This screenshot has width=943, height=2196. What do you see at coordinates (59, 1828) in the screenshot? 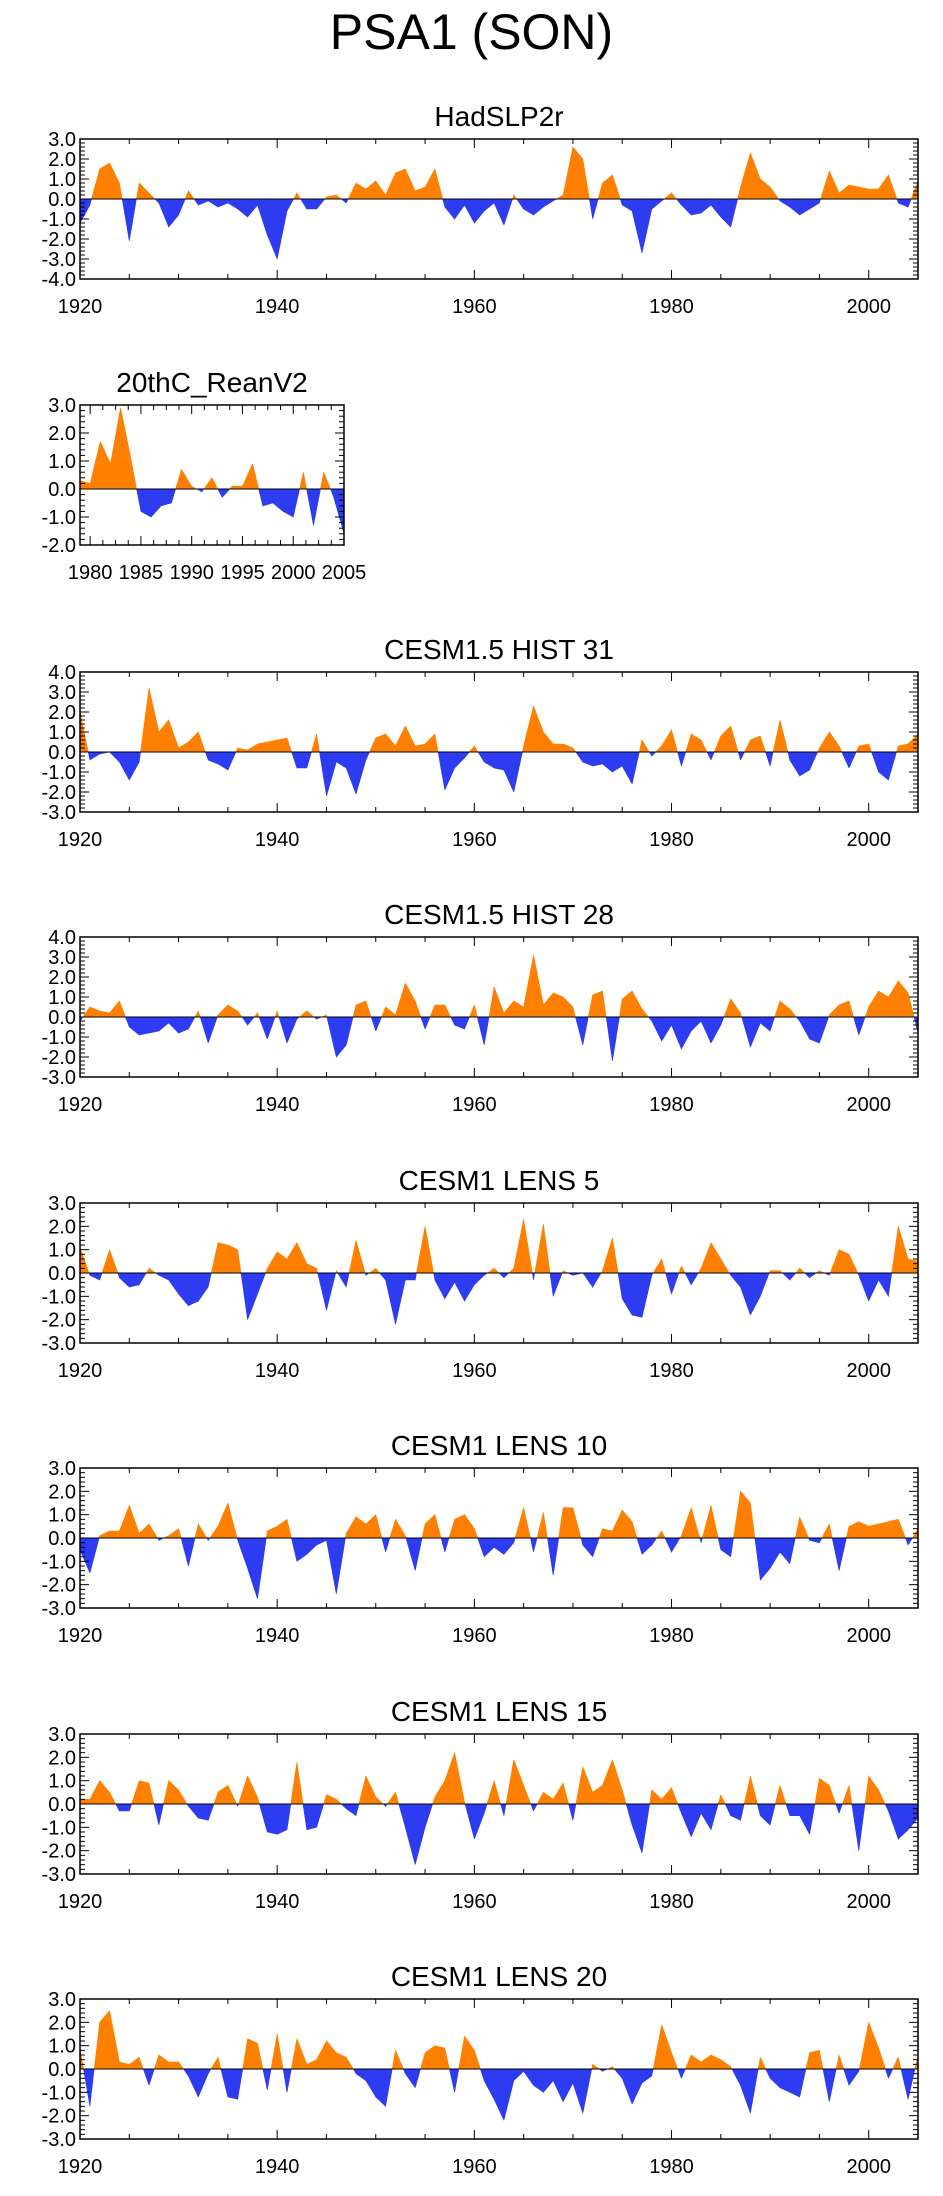
I see `panel-7-ytick-label: -1.0` at bounding box center [59, 1828].